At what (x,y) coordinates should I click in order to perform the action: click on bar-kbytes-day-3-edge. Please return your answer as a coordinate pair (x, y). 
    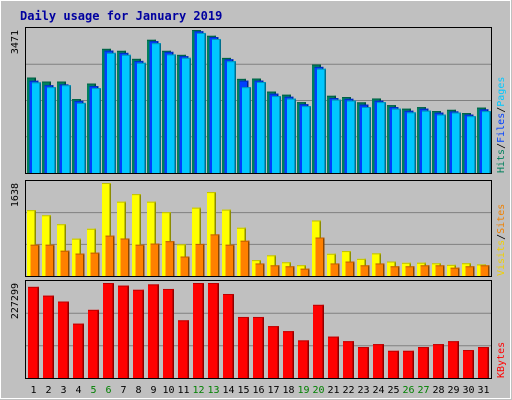
    Looking at the image, I should click on (63, 302).